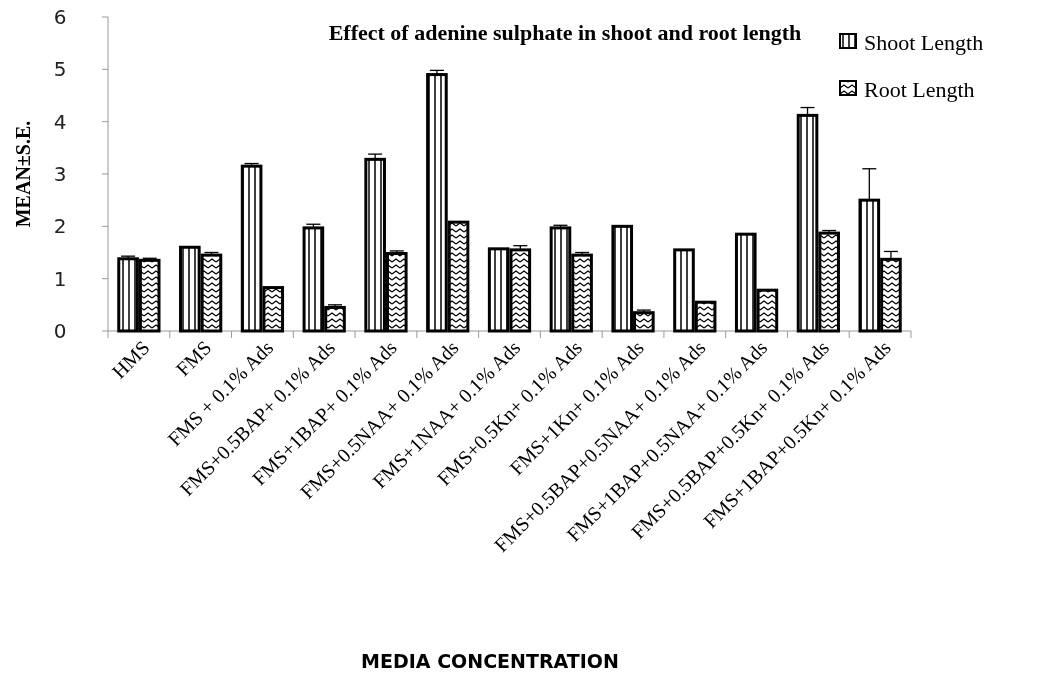 The height and width of the screenshot is (681, 1062). I want to click on y-tick-label: 0, so click(60, 331).